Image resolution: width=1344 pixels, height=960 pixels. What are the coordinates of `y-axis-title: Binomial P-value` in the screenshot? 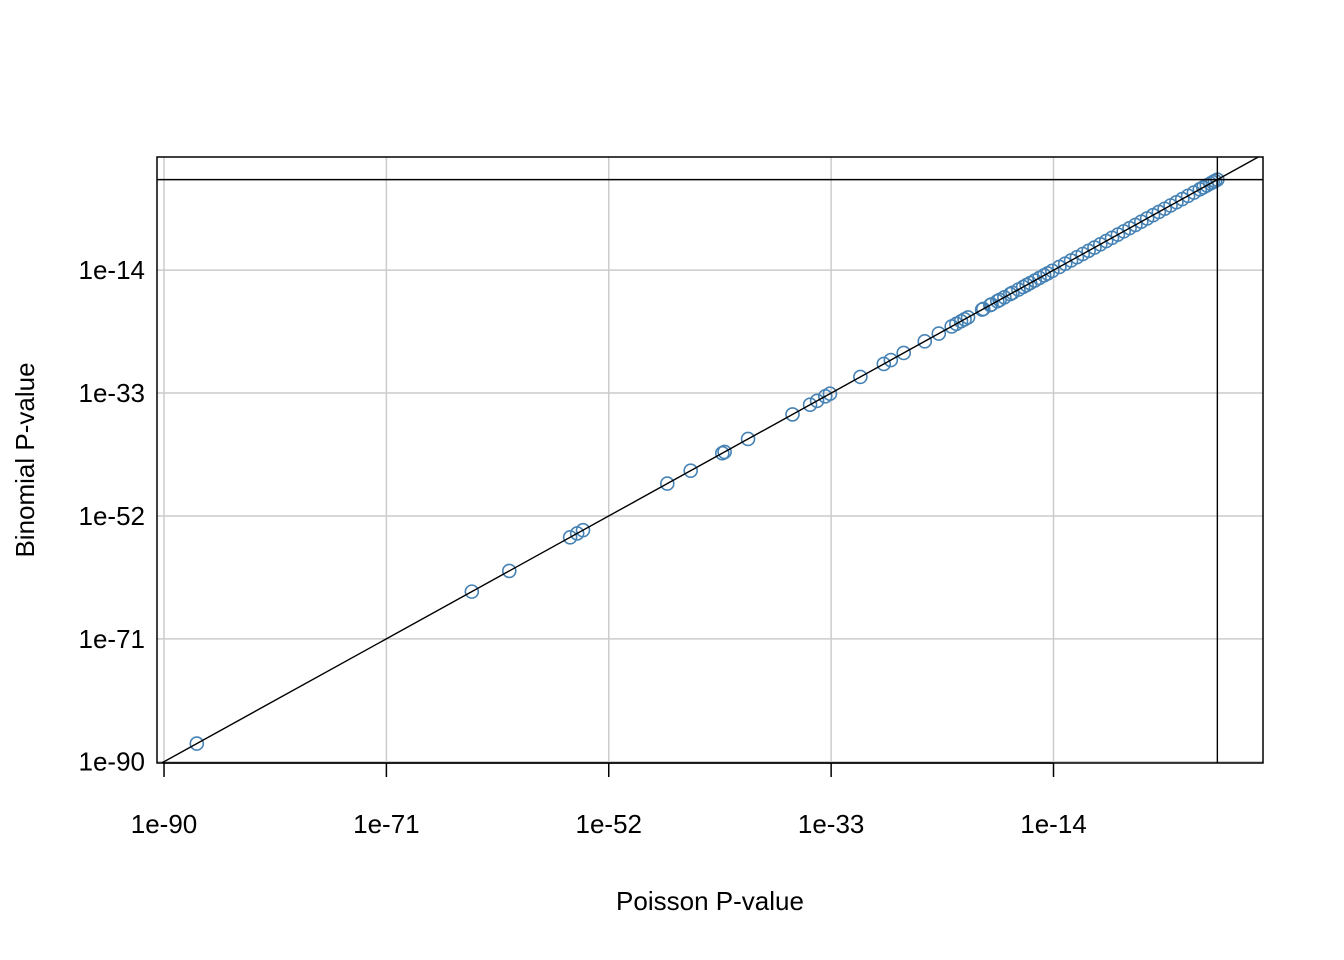 It's located at (25, 459).